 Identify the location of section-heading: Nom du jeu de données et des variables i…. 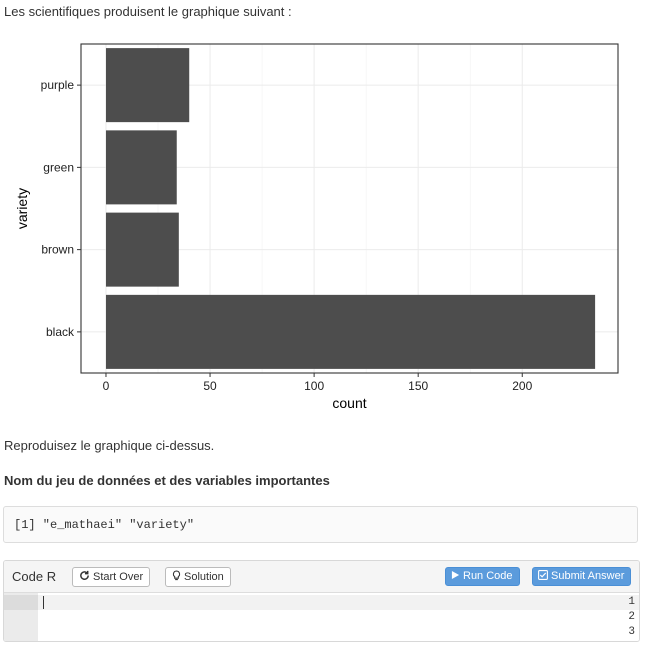
(167, 480).